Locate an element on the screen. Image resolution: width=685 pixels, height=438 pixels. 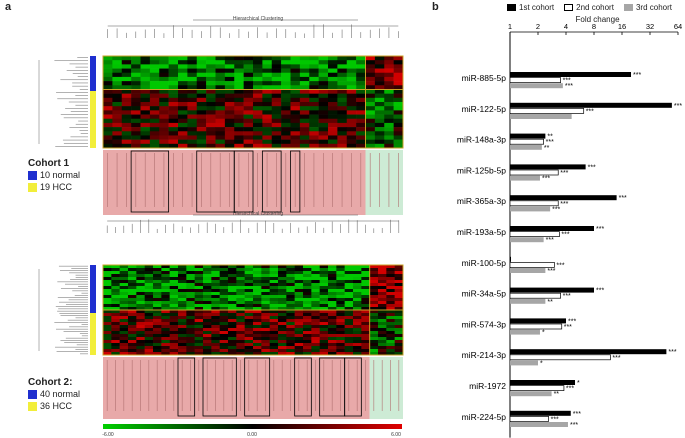
mirna-label-strip-down is located at coordinates (384, 182).